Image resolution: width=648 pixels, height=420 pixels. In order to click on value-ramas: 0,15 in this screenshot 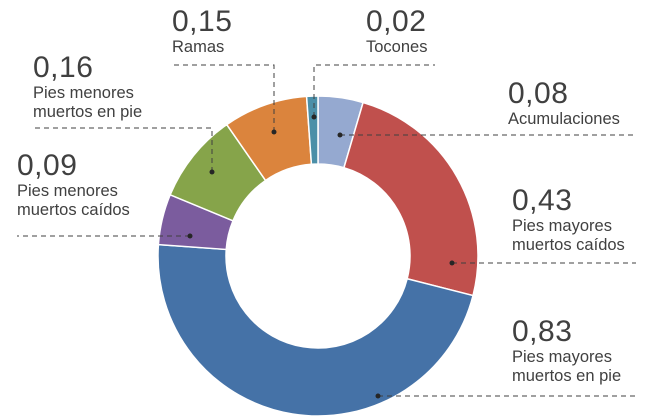, I will do `click(202, 21)`.